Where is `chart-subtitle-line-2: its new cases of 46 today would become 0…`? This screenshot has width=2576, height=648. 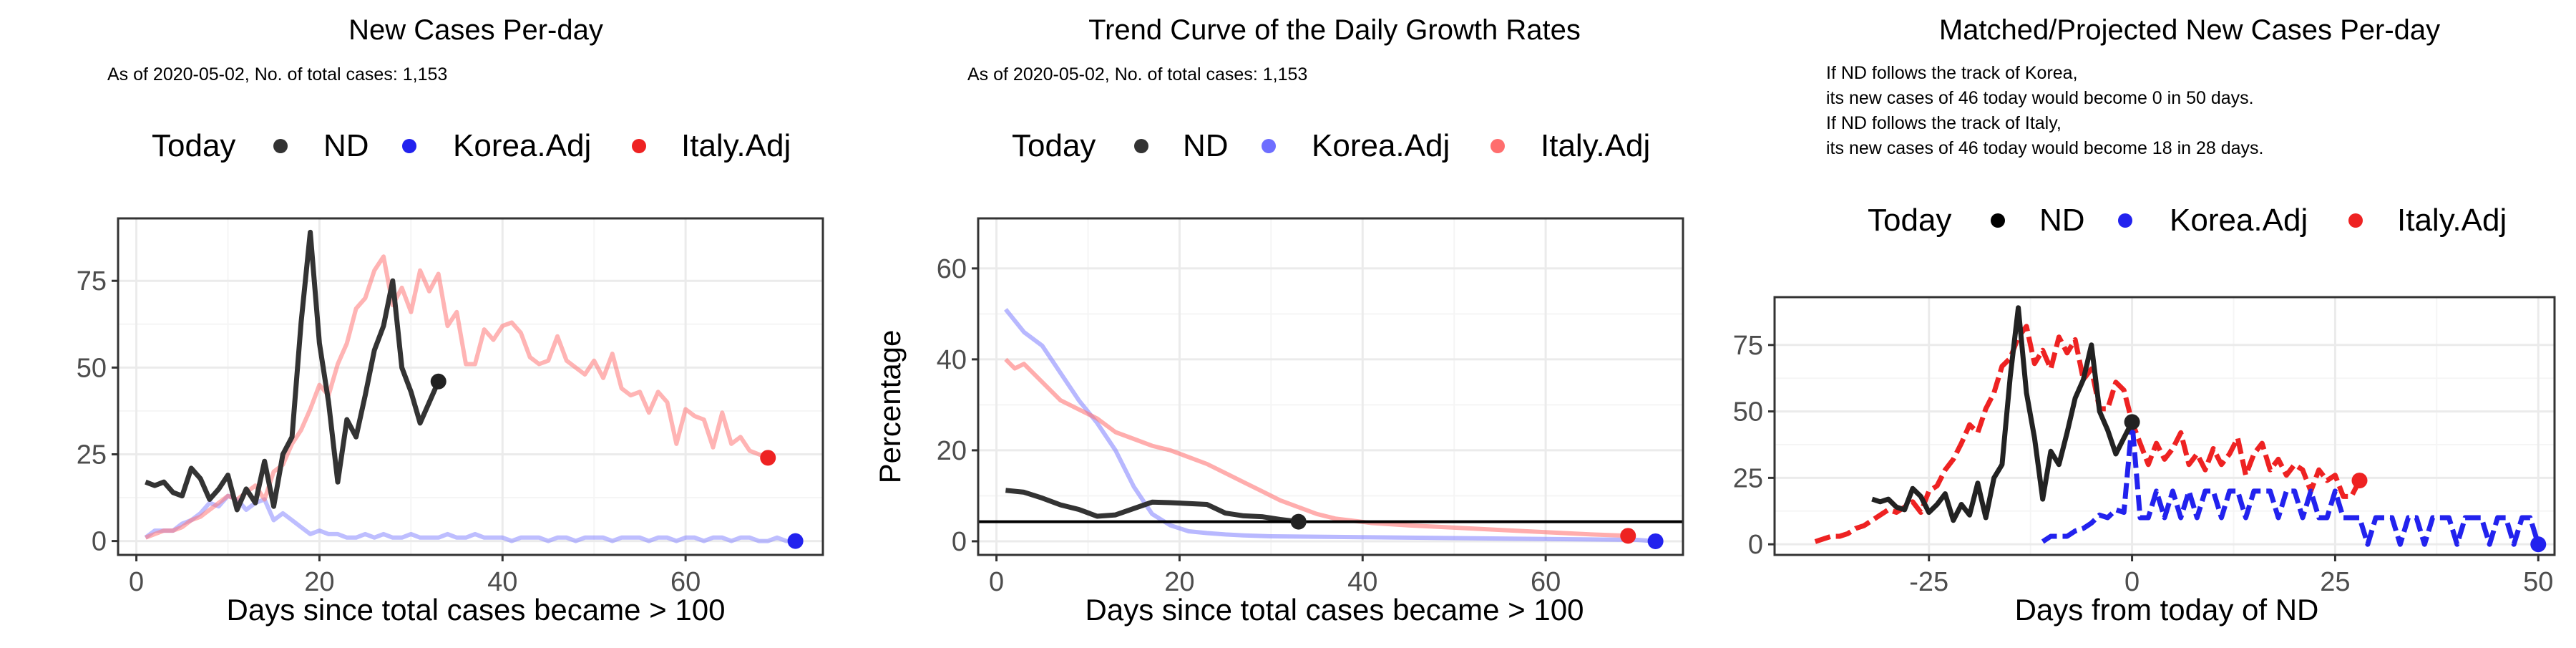 chart-subtitle-line-2: its new cases of 46 today would become 0… is located at coordinates (2040, 98).